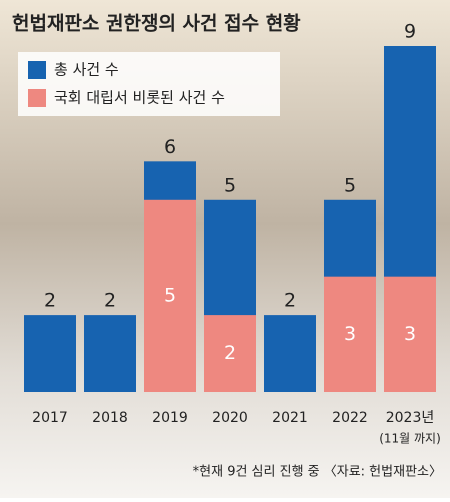 Image resolution: width=450 pixels, height=502 pixels. I want to click on x-tick-label: 2018, so click(110, 418).